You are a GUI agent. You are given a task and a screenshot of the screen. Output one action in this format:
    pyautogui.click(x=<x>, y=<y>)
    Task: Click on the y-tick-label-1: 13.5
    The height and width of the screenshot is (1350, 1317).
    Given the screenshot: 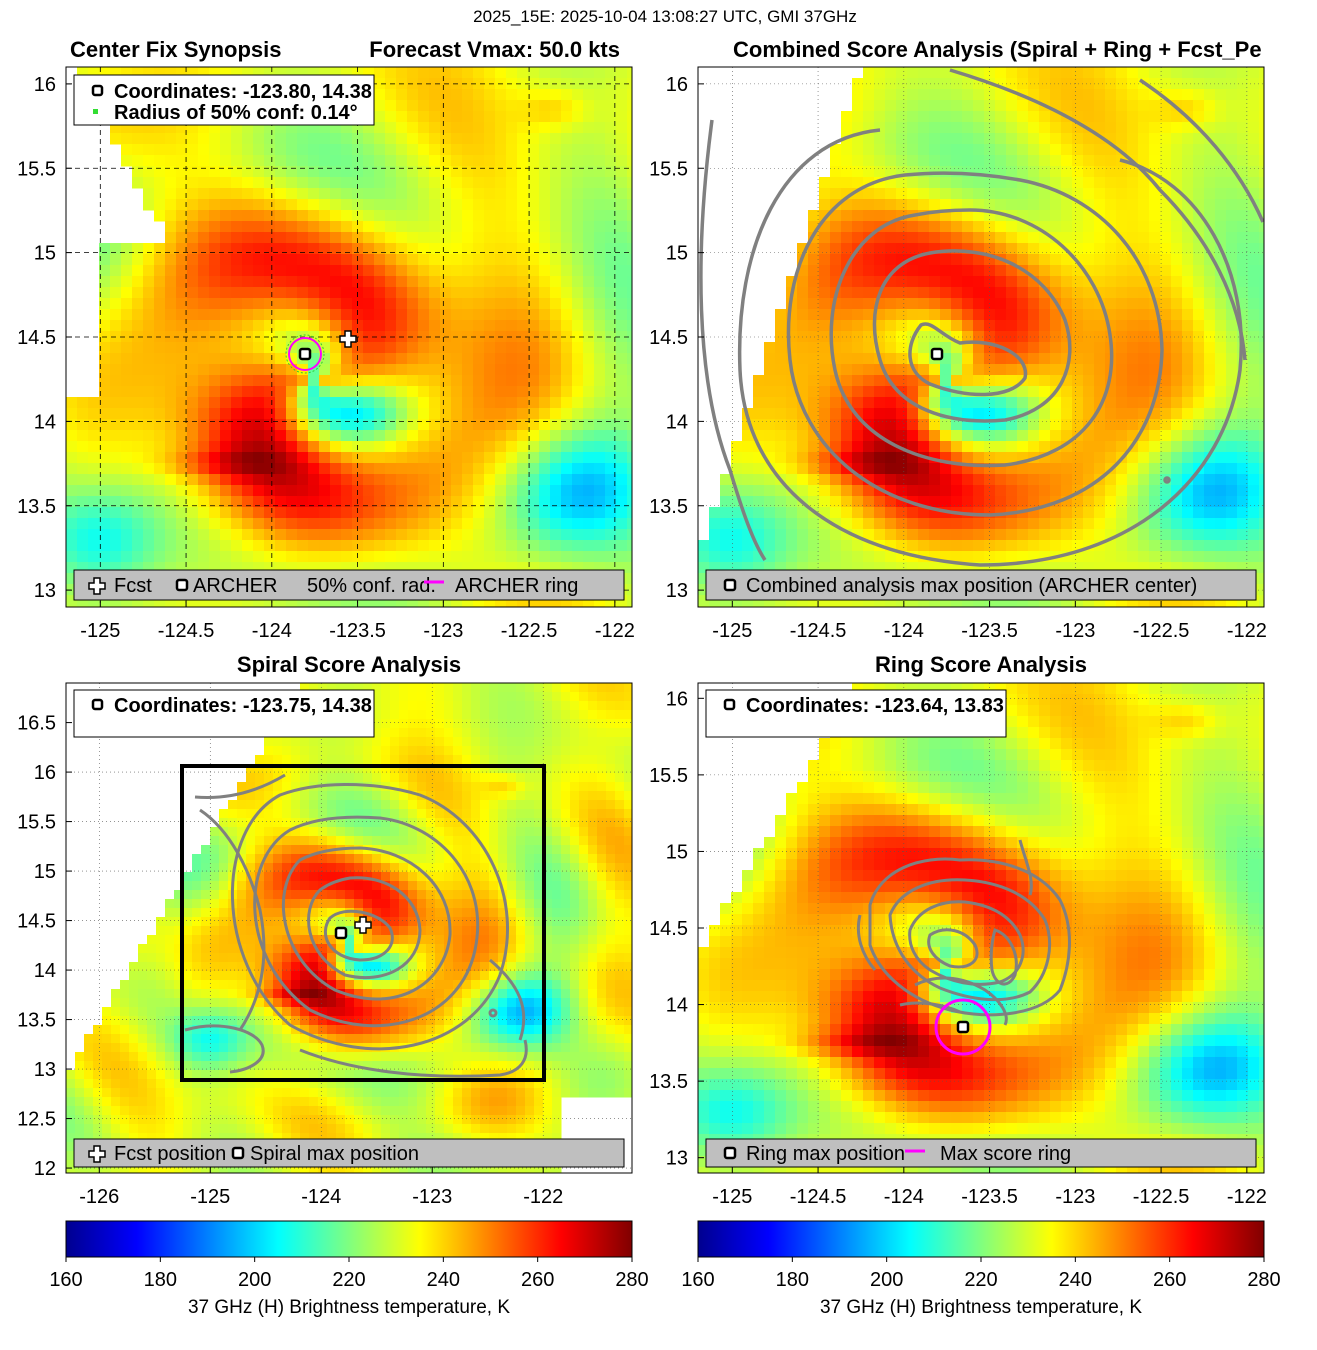 What is the action you would take?
    pyautogui.click(x=36, y=507)
    